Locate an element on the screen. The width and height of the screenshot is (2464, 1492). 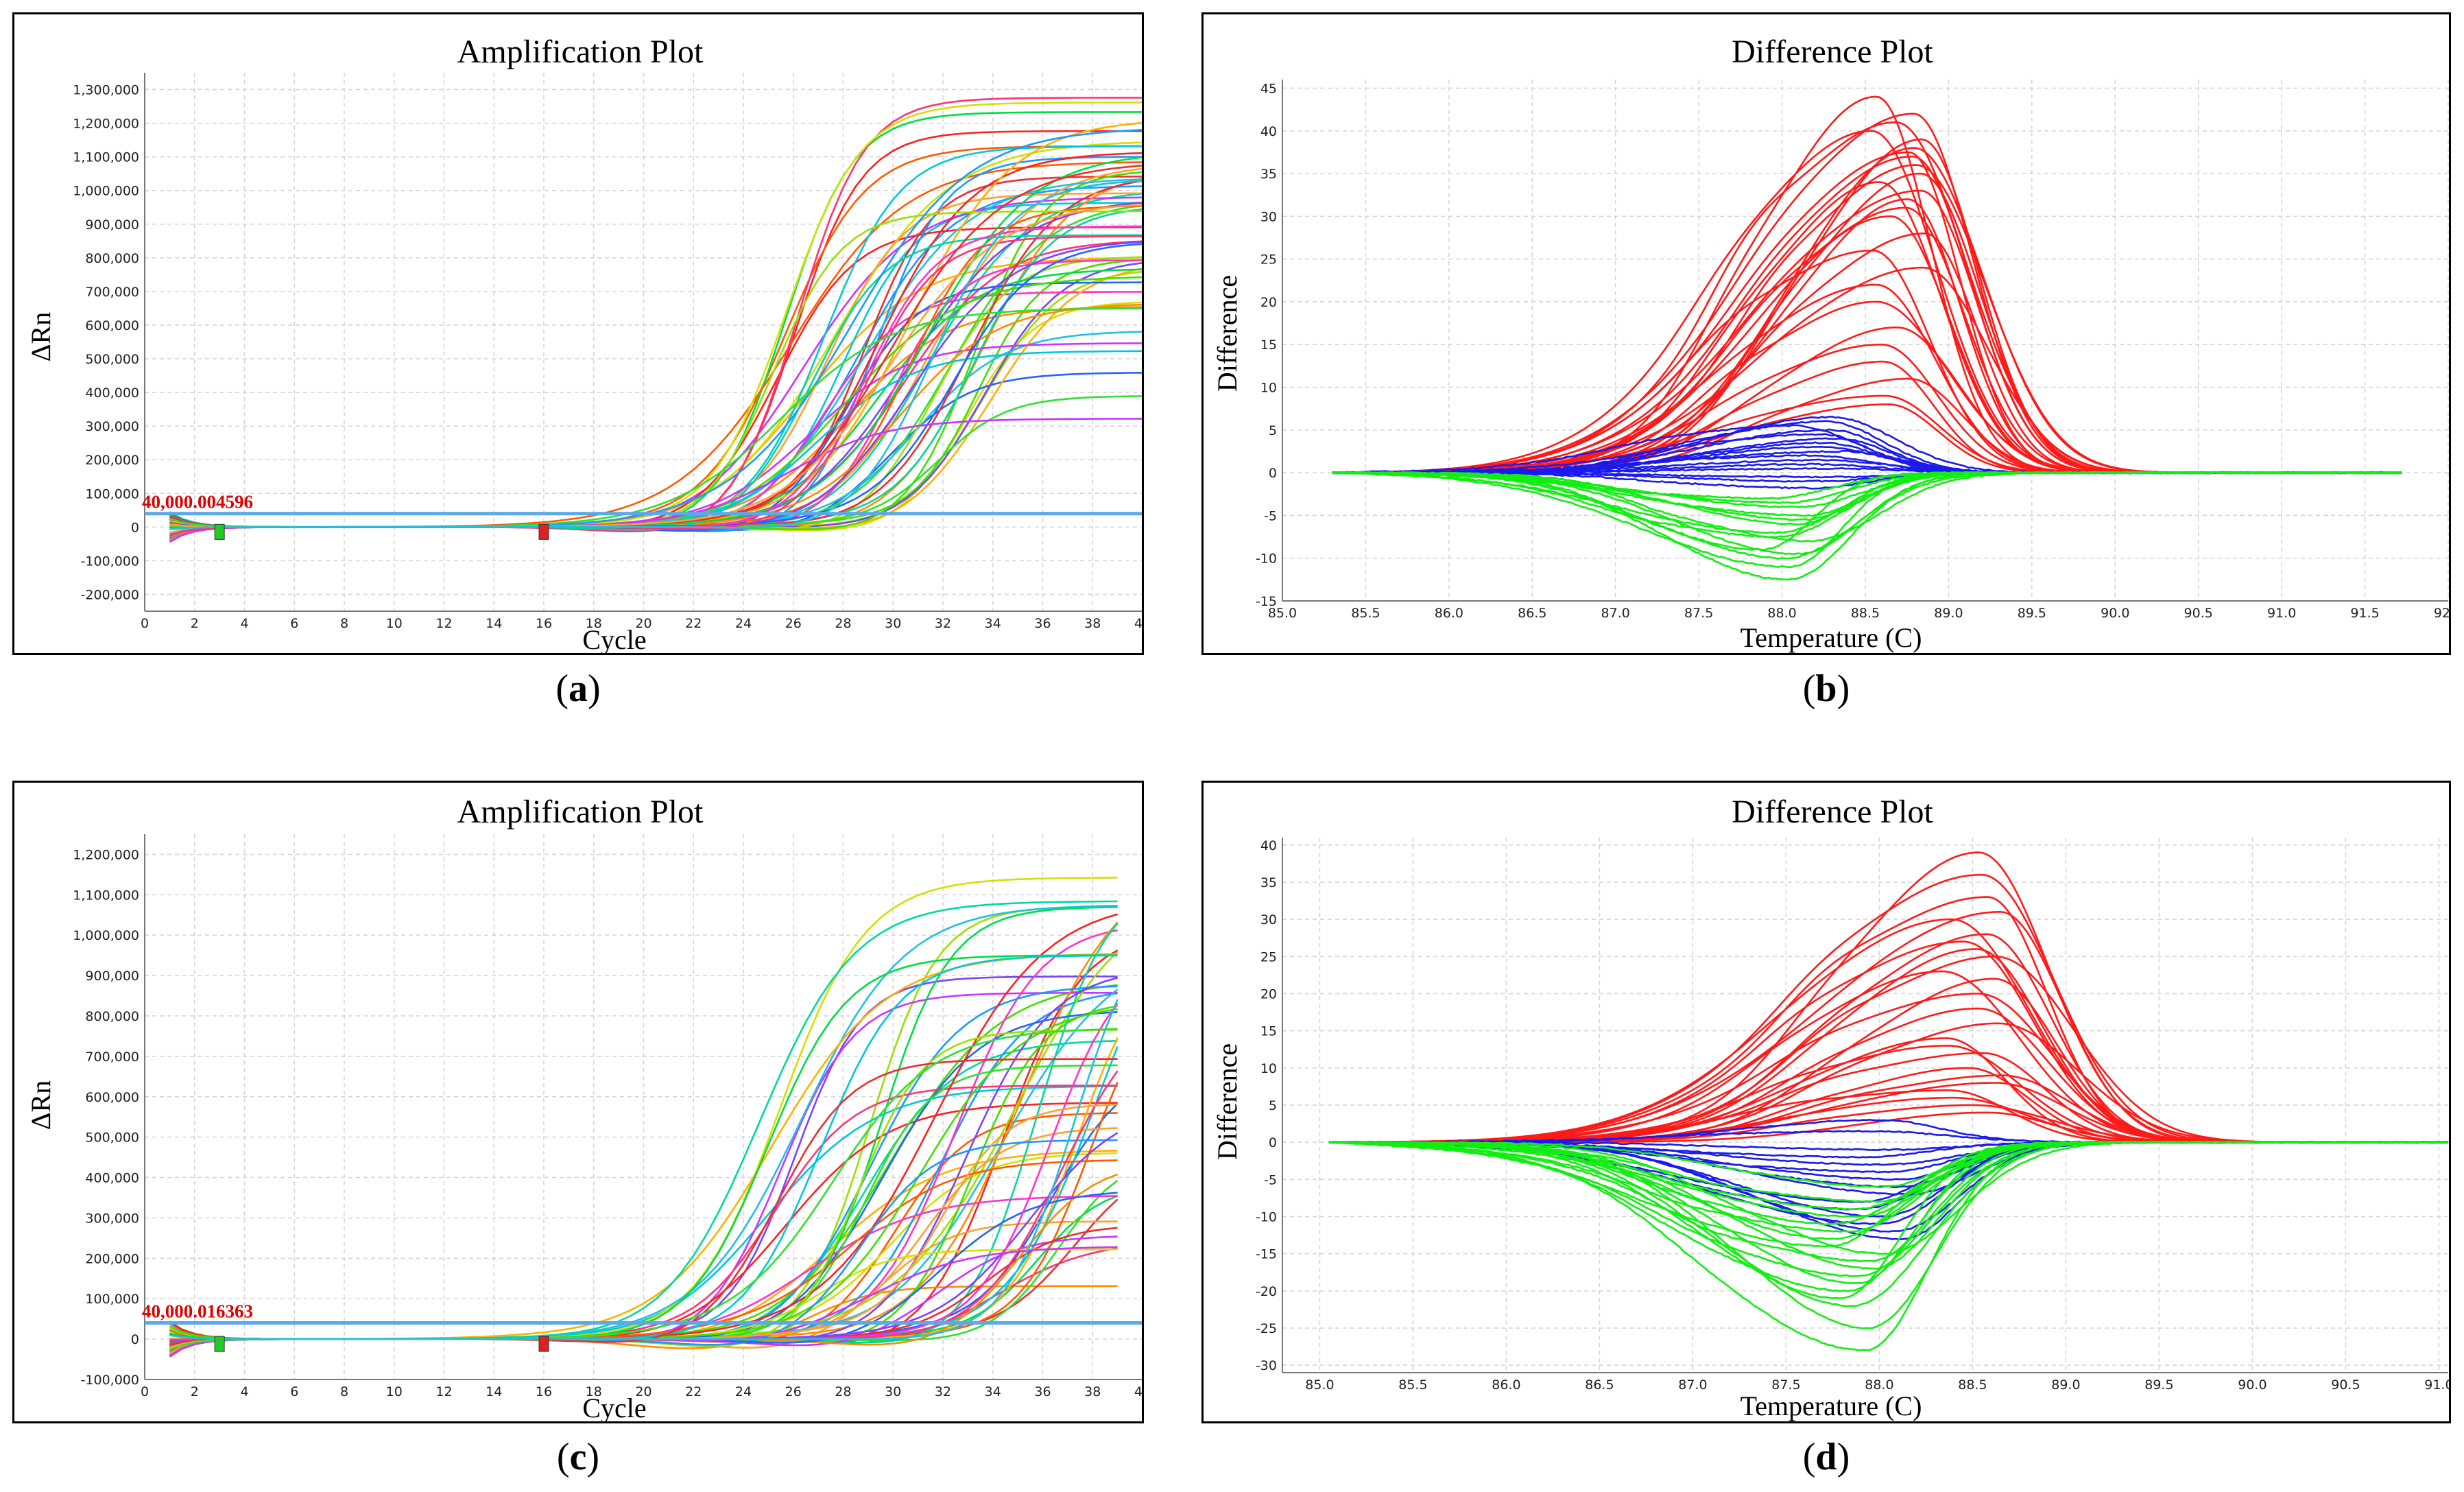
x-tick-label: 24 is located at coordinates (743, 623).